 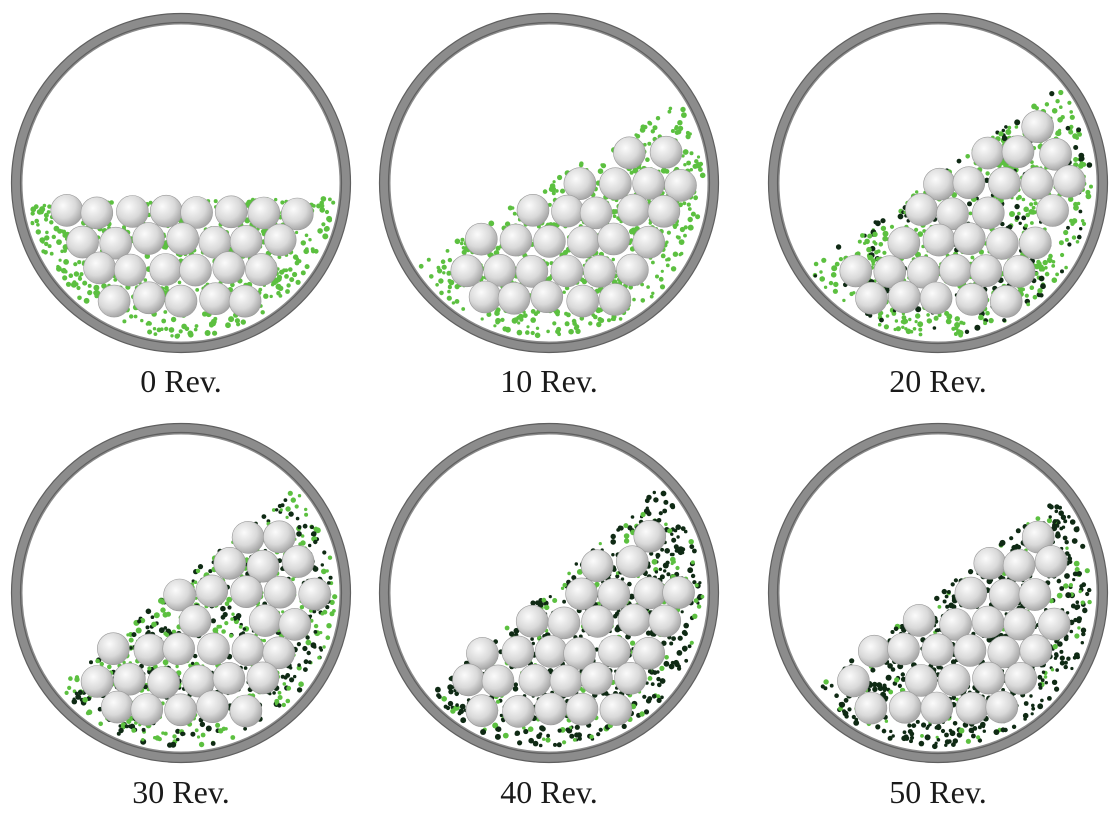 I want to click on drum-rim, so click(x=938, y=183).